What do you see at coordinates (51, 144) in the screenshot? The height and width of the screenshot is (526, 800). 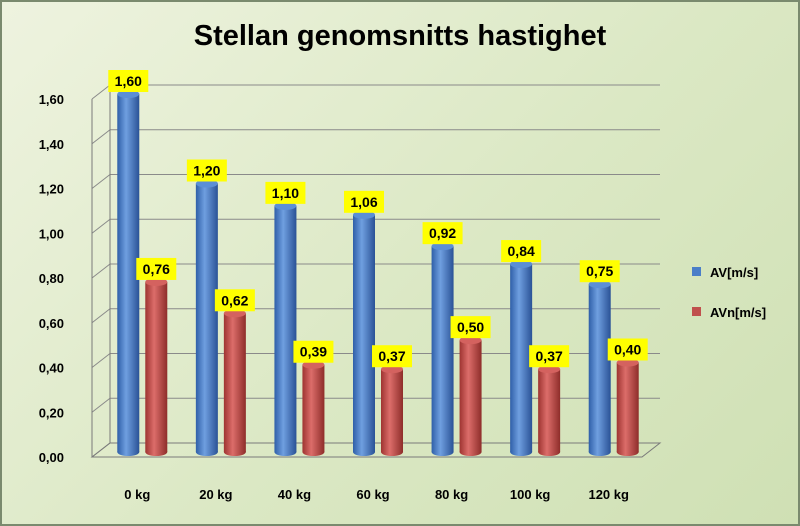 I see `y-tick-label: 1,40` at bounding box center [51, 144].